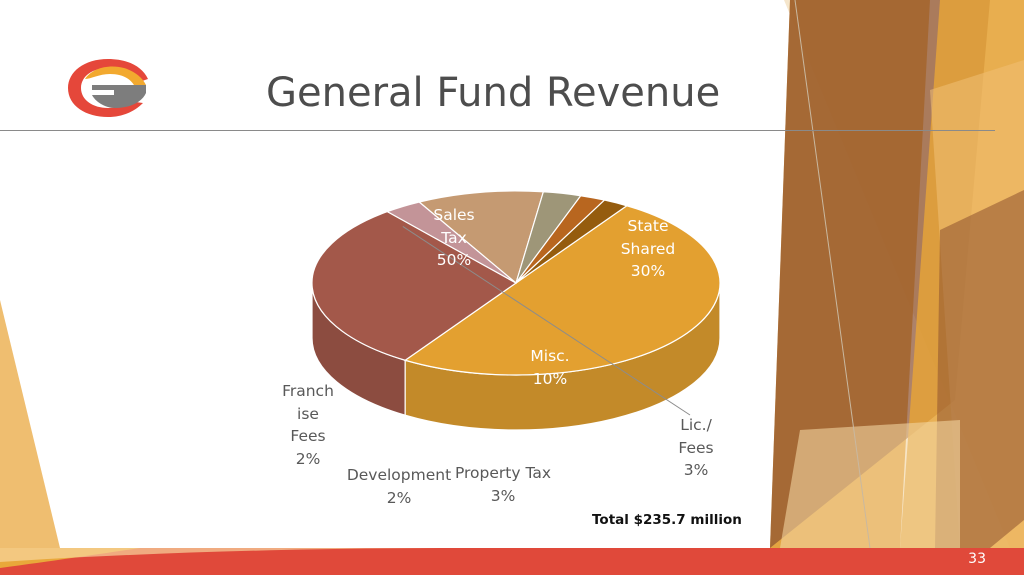  Describe the element at coordinates (503, 473) in the screenshot. I see `label-line: Property Tax` at that location.